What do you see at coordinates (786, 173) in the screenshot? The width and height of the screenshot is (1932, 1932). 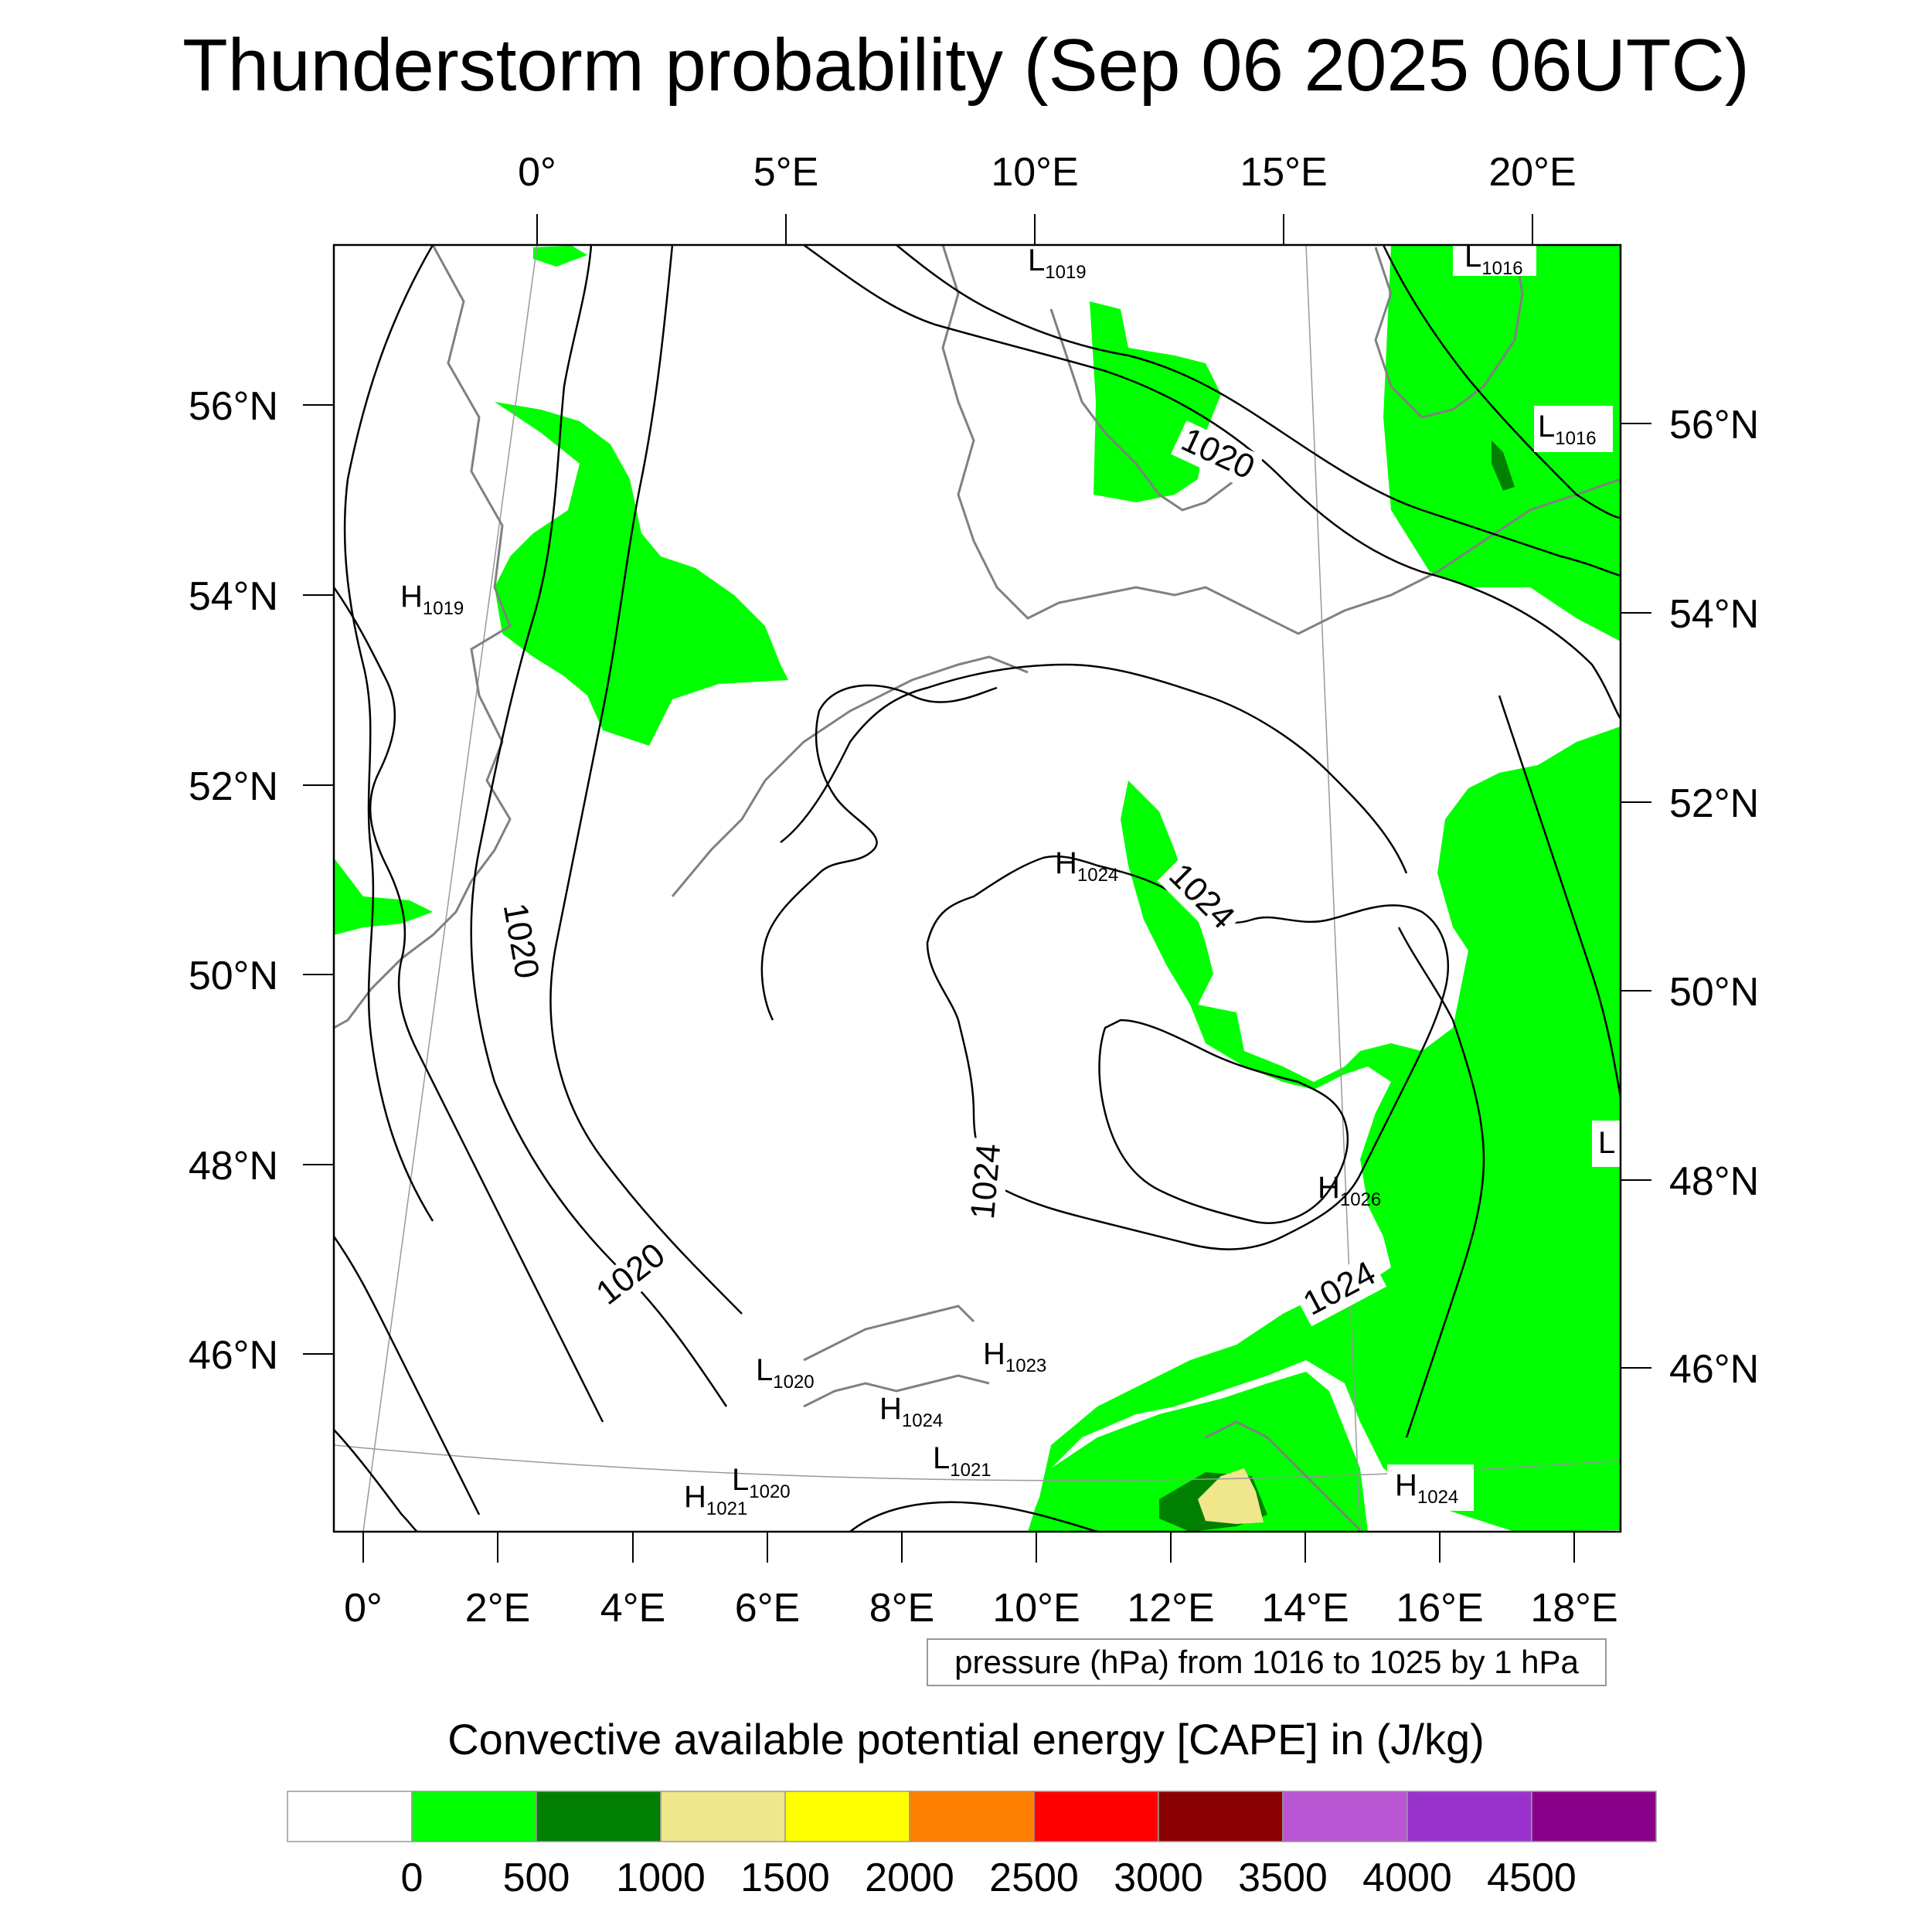 I see `top-axis-label: 5°E` at bounding box center [786, 173].